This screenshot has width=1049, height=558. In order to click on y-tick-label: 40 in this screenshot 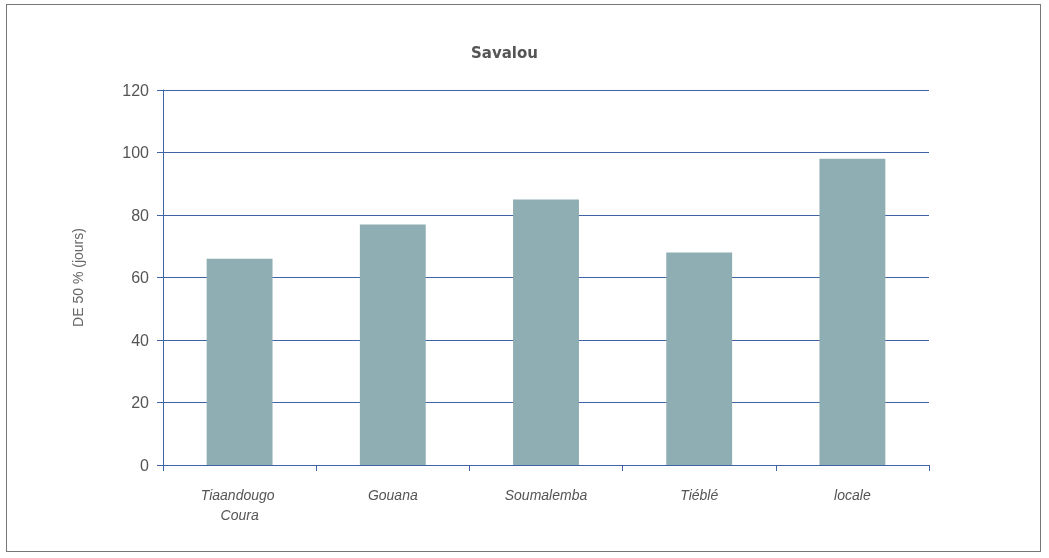, I will do `click(140, 340)`.